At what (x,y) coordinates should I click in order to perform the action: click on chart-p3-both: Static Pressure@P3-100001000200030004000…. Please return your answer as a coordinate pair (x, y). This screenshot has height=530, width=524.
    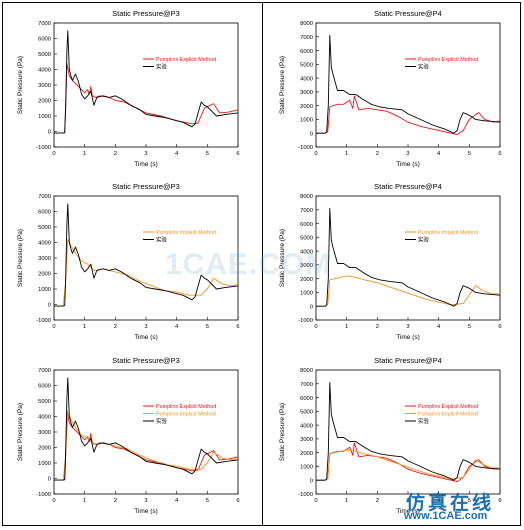
    Looking at the image, I should click on (128, 435).